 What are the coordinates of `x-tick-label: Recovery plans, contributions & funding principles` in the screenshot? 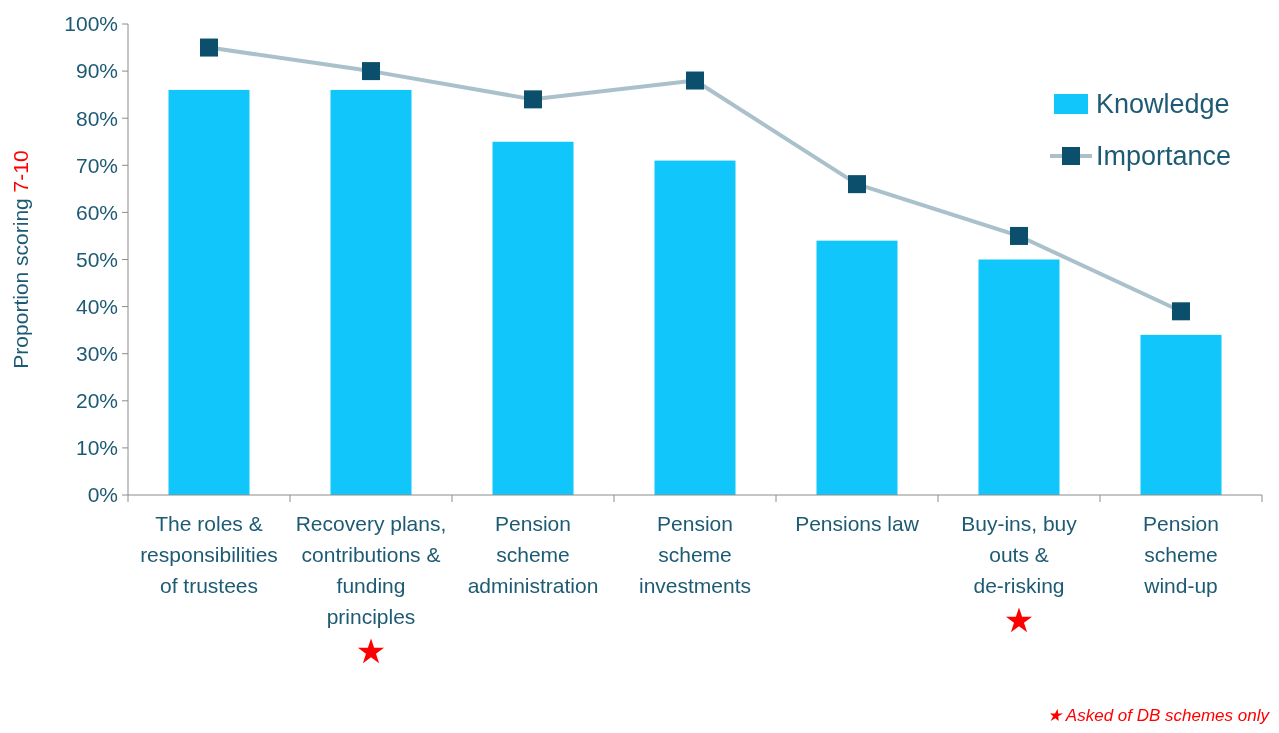 It's located at (371, 570).